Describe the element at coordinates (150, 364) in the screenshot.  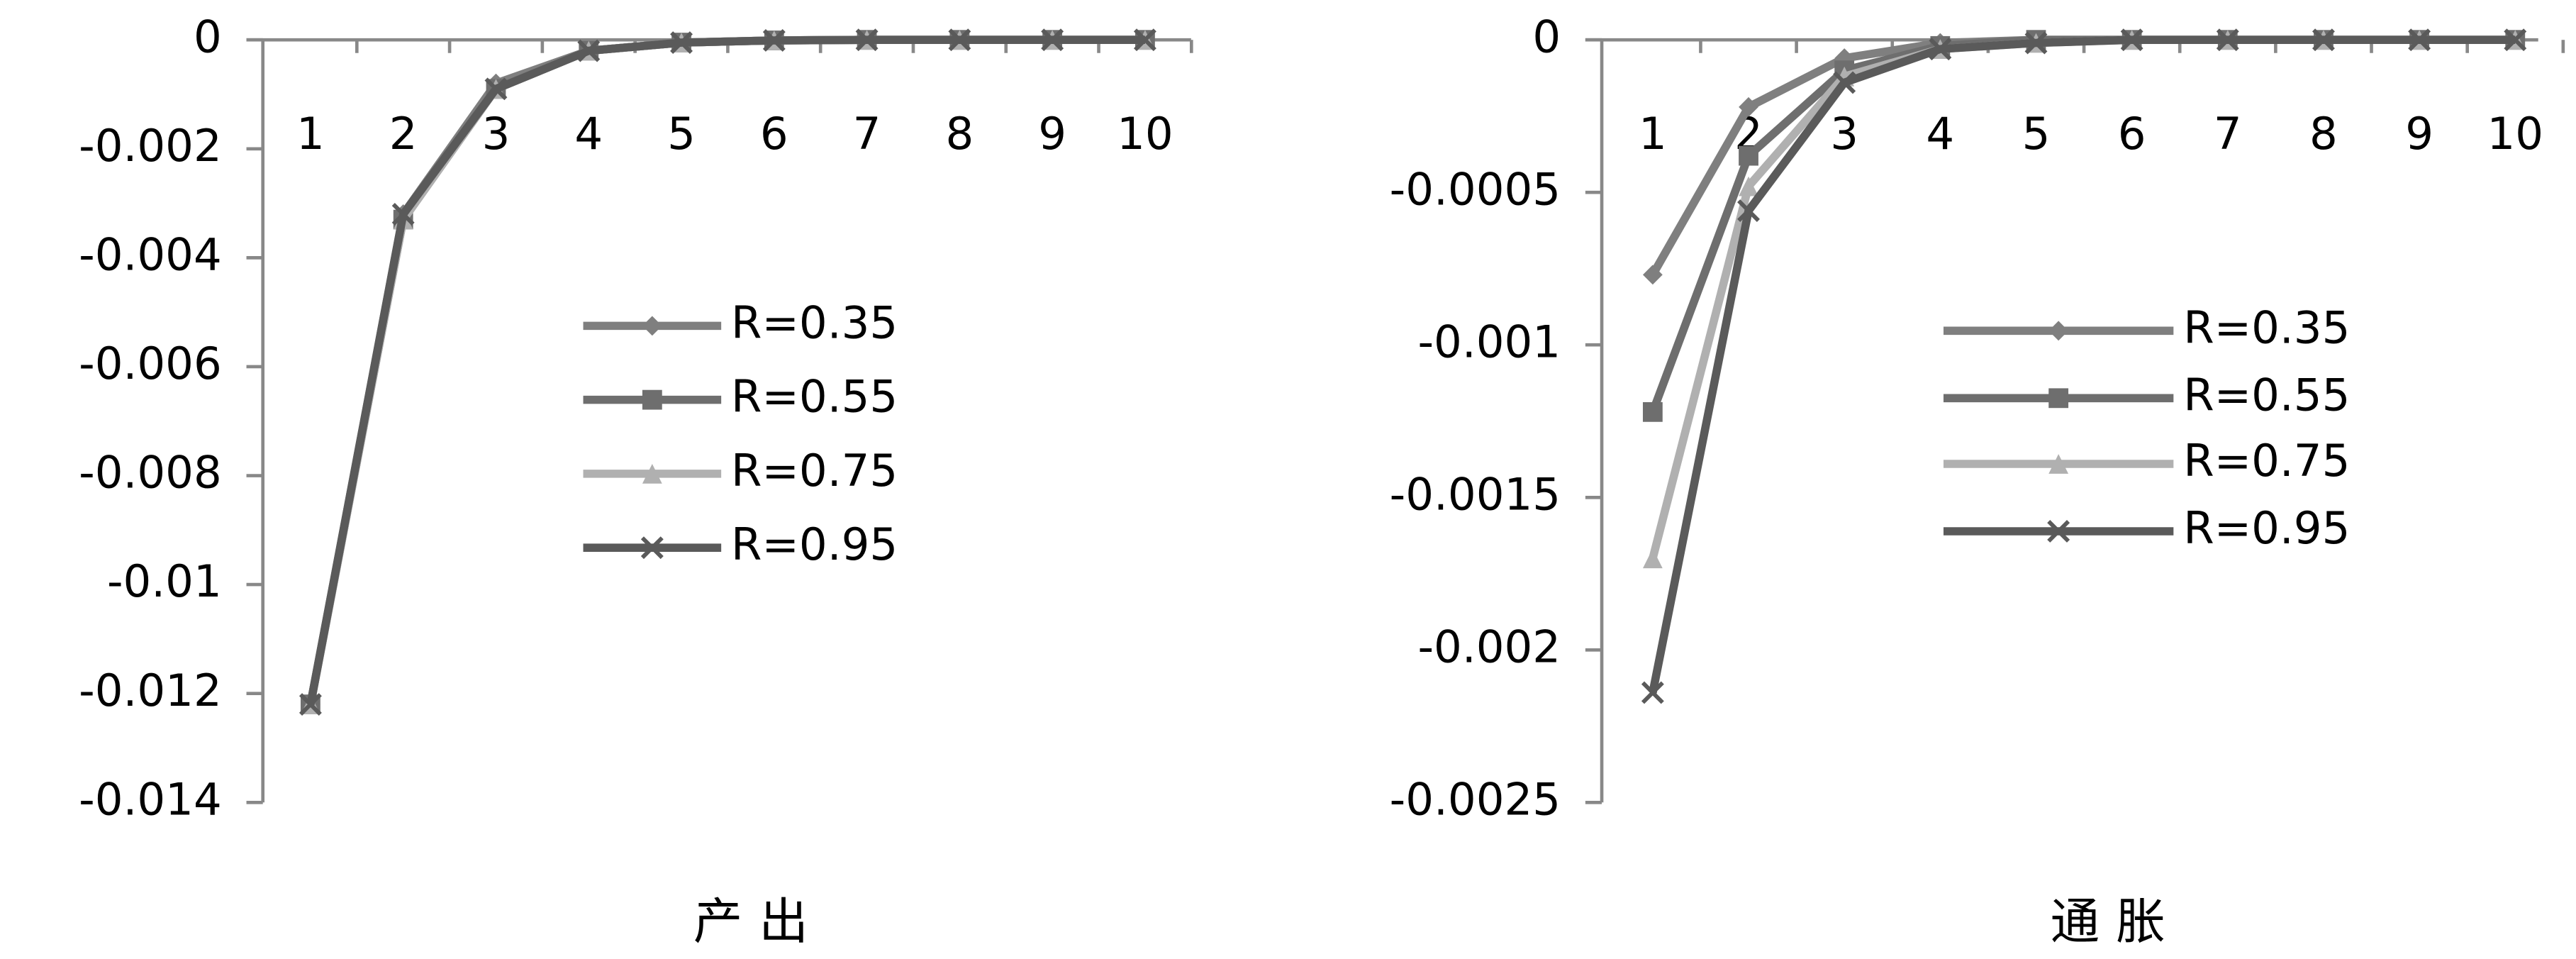
I see `y-tick-label: -0.006` at that location.